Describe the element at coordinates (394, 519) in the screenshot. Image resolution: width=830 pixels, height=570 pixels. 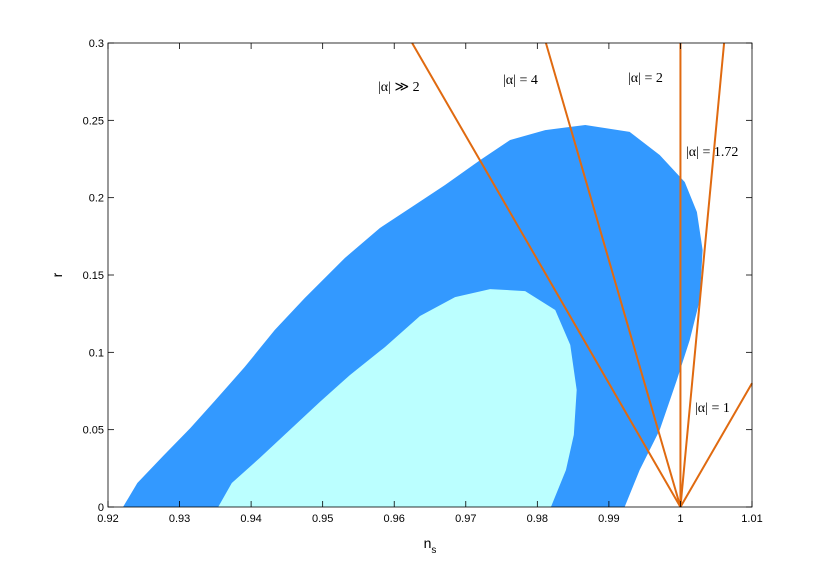
I see `x-tick-label: 0.96` at that location.